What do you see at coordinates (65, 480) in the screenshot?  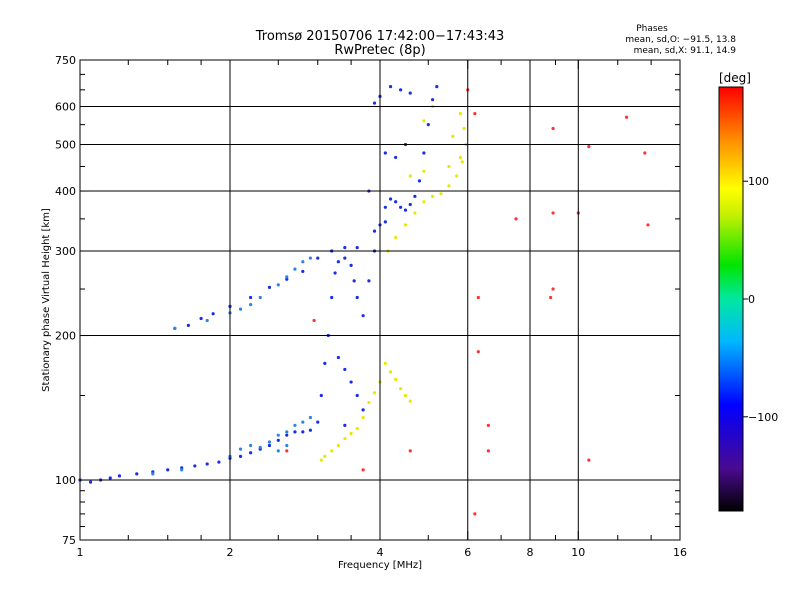 I see `y-tick-label: 100` at bounding box center [65, 480].